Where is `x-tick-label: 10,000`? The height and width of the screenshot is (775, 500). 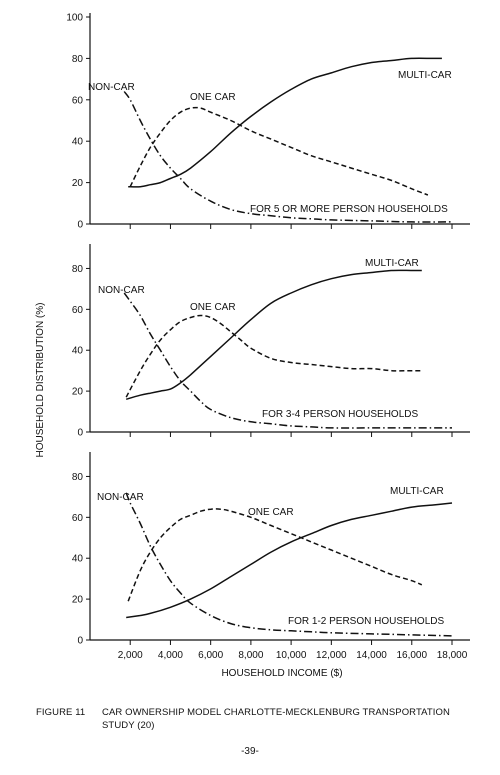 x-tick-label: 10,000 is located at coordinates (291, 655).